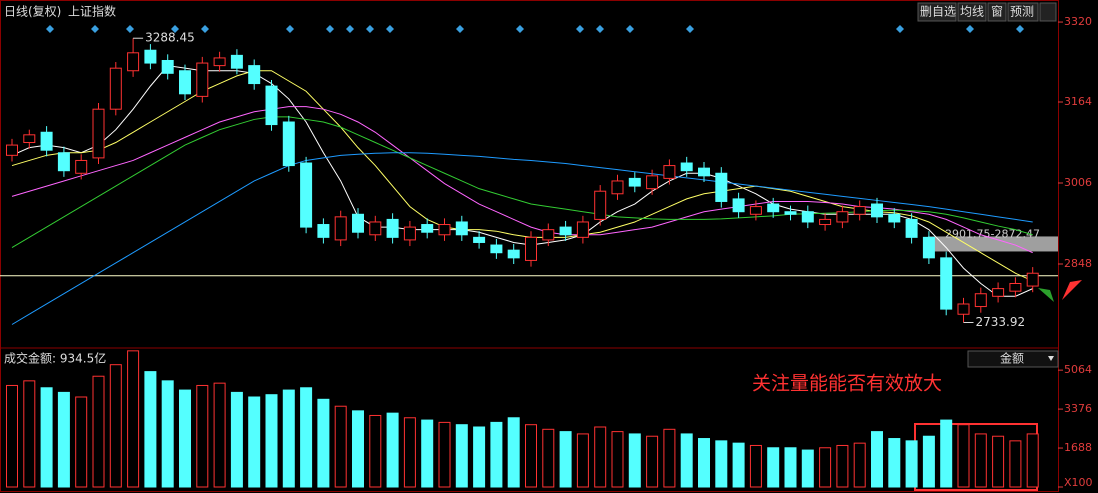 This screenshot has width=1098, height=493. Describe the element at coordinates (1048, 12) in the screenshot. I see `collapse-button` at that location.